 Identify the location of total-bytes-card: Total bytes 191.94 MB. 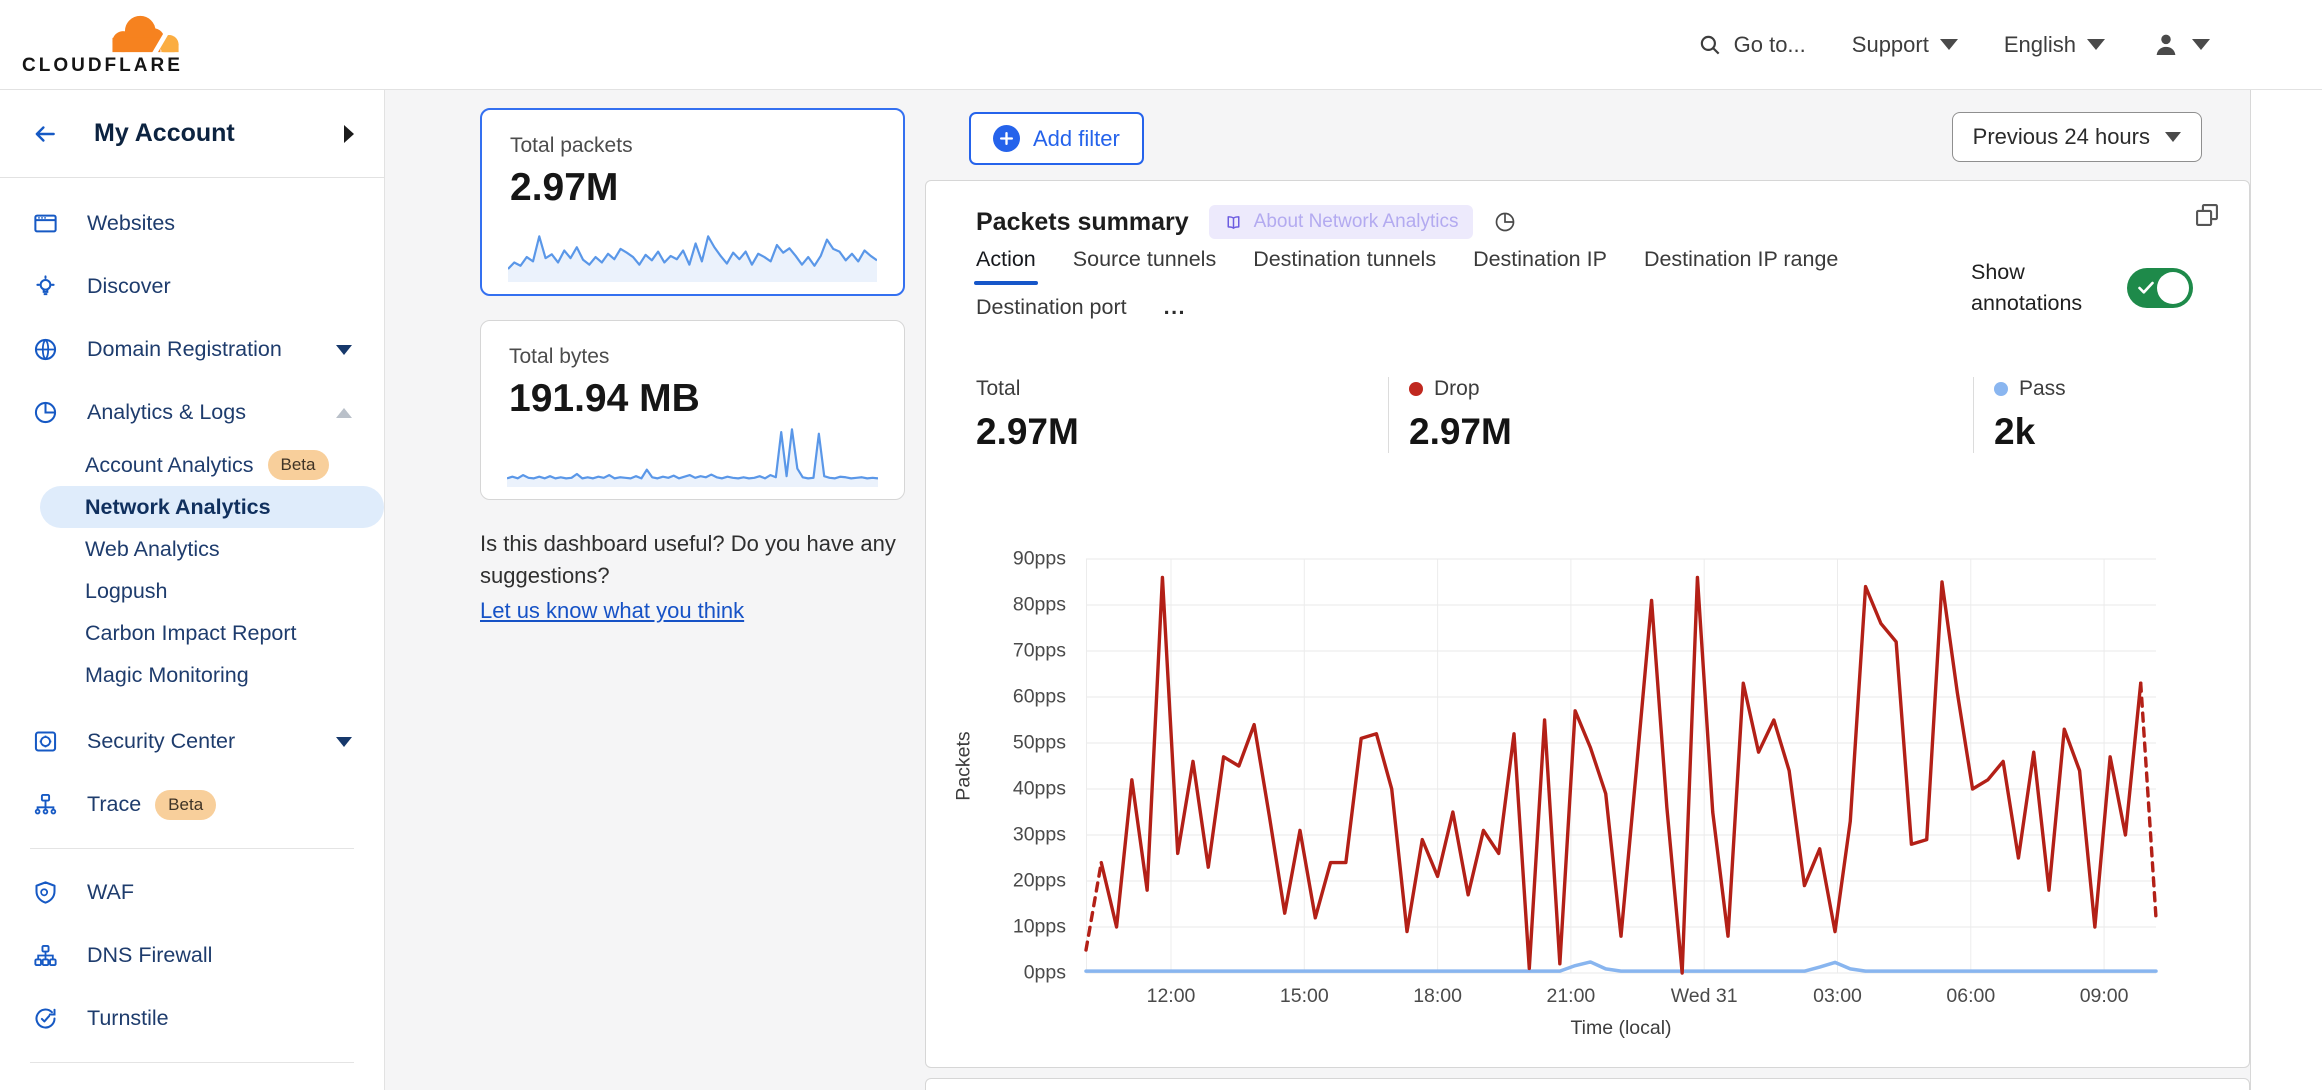
(692, 410).